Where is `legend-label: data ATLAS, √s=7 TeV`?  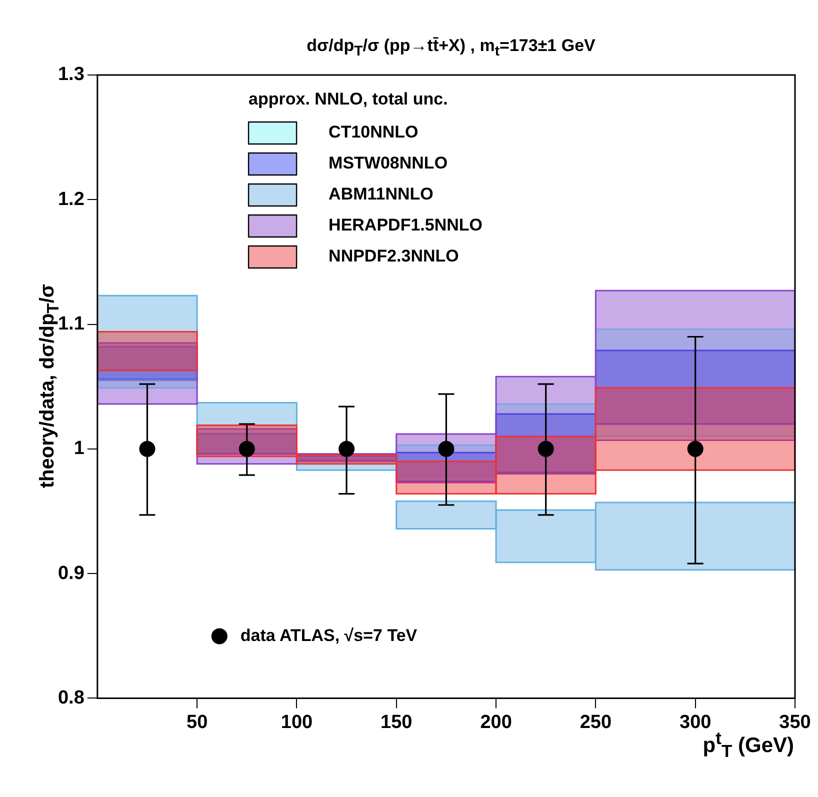
legend-label: data ATLAS, √s=7 TeV is located at coordinates (329, 635).